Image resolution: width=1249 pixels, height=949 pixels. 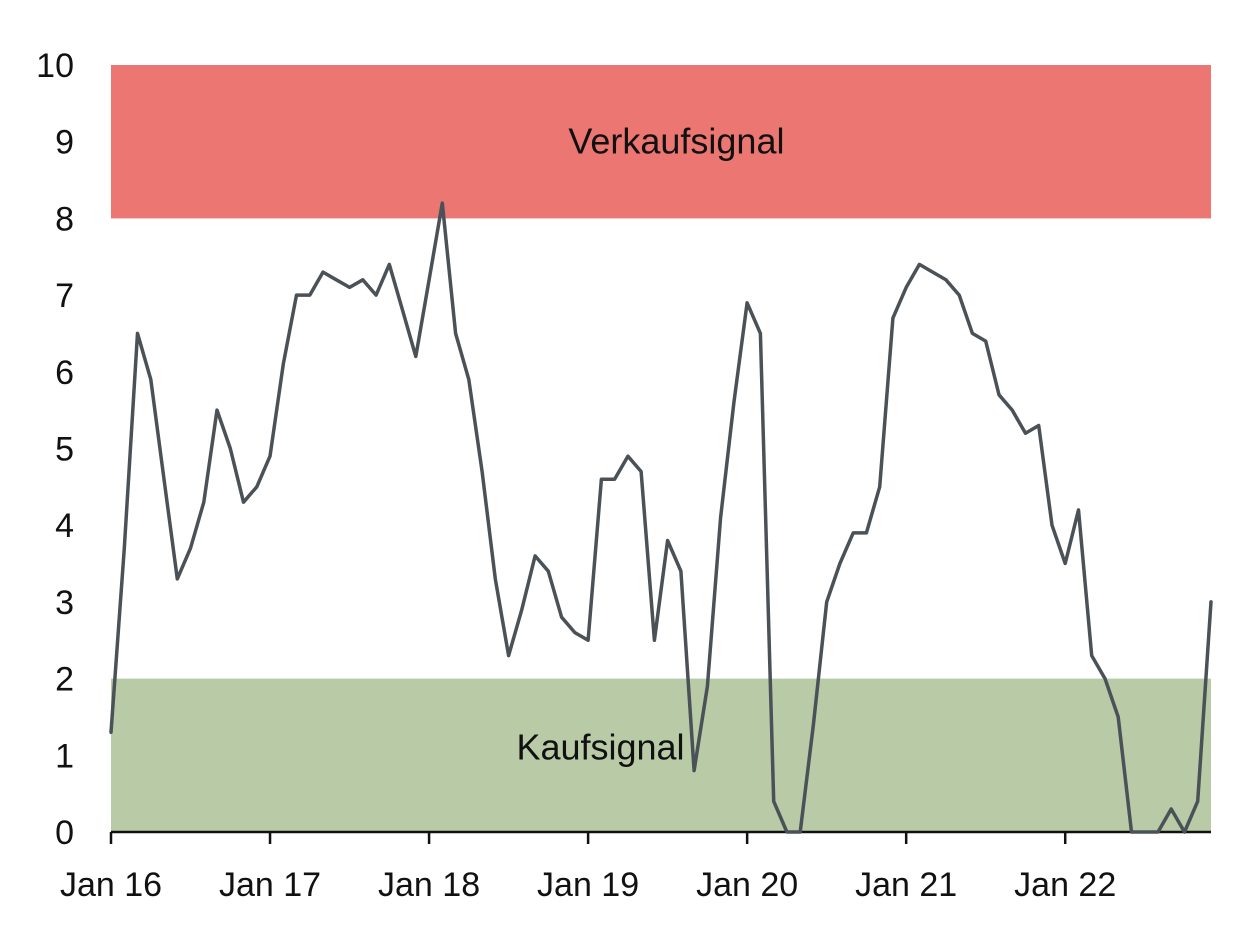 What do you see at coordinates (64, 833) in the screenshot?
I see `y-tick-label: 0` at bounding box center [64, 833].